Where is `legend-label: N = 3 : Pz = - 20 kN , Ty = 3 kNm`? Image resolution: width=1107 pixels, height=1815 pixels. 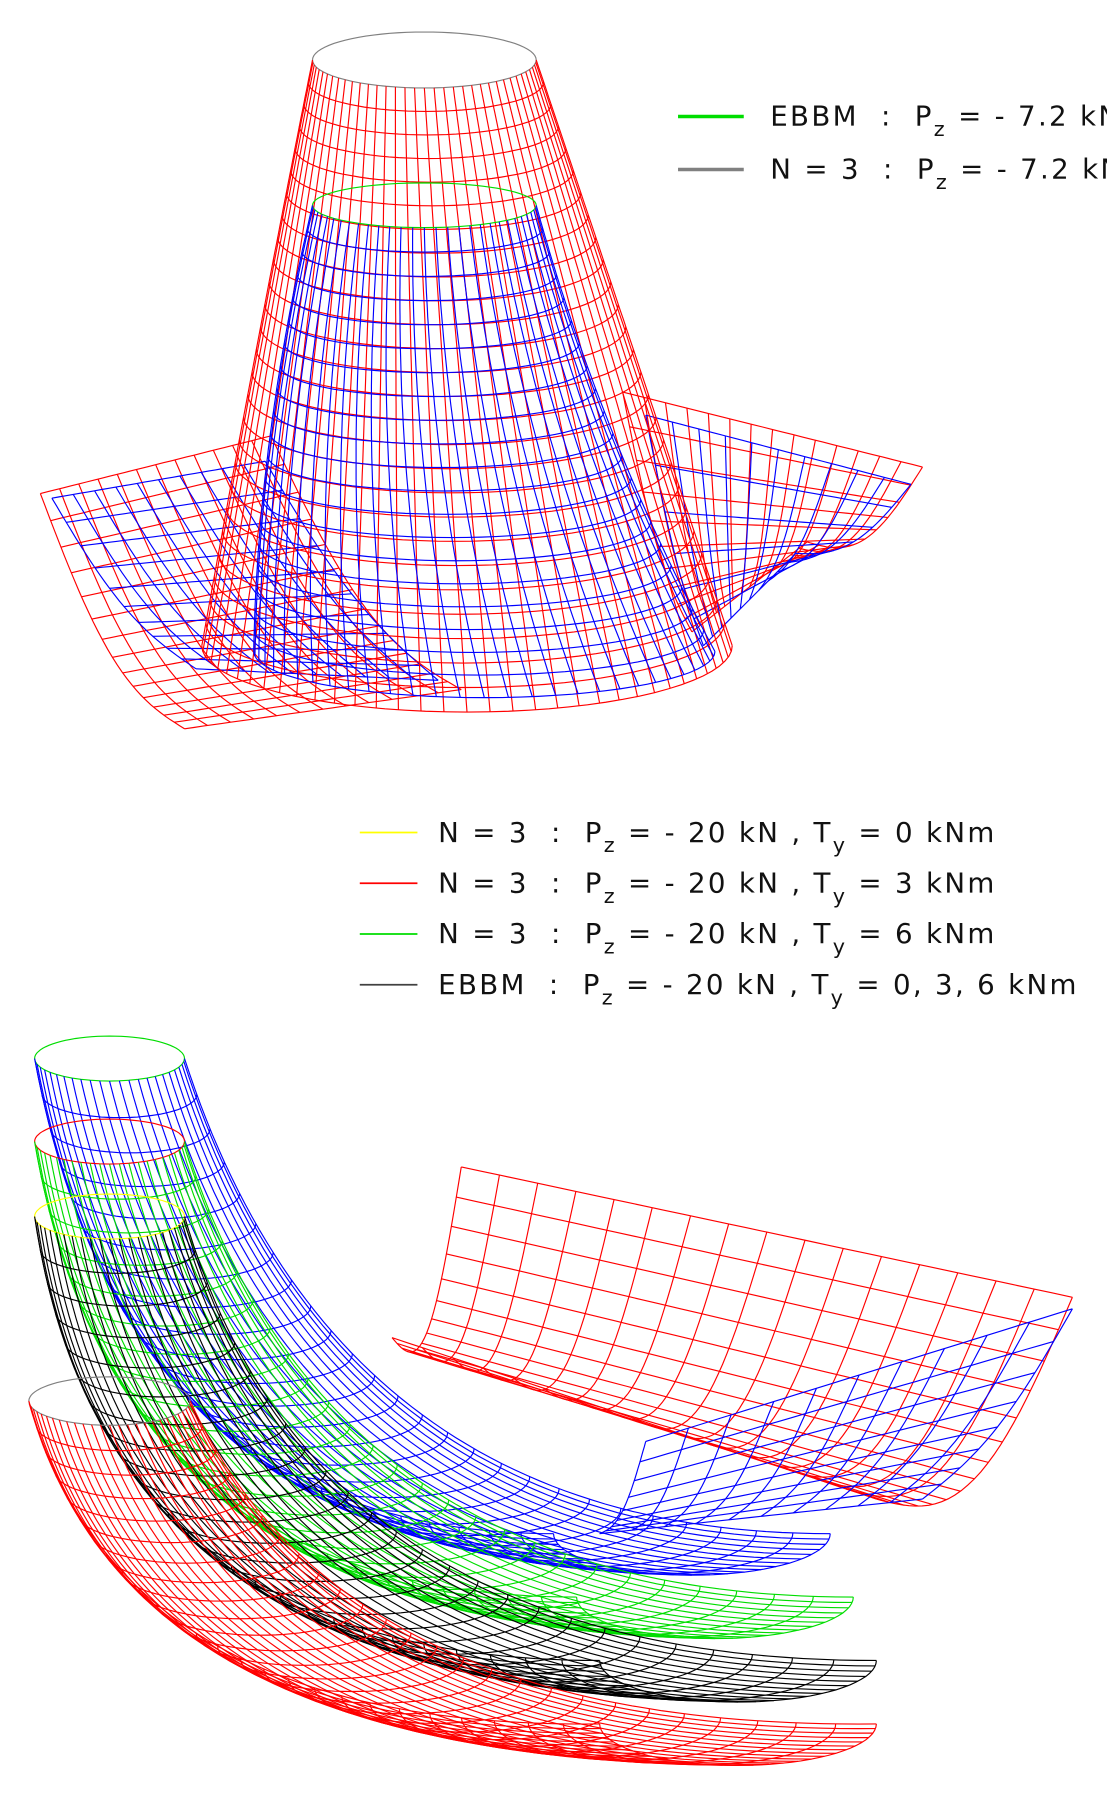
legend-label: N = 3 : Pz = - 20 kN , Ty = 3 kNm is located at coordinates (717, 887).